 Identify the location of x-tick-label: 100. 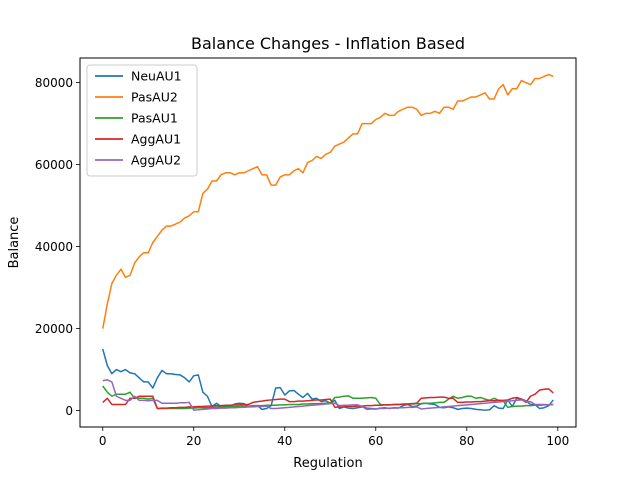
(557, 441).